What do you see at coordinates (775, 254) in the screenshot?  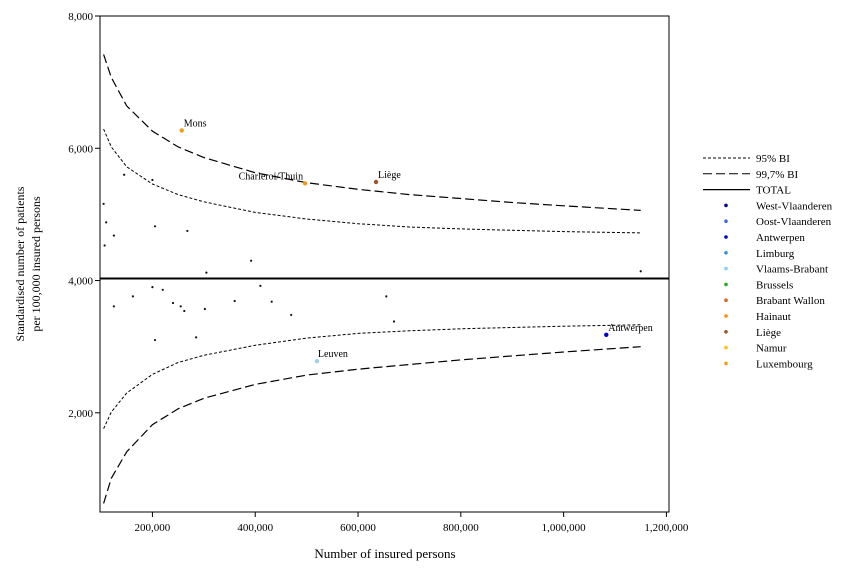 I see `legend-label: Limburg` at bounding box center [775, 254].